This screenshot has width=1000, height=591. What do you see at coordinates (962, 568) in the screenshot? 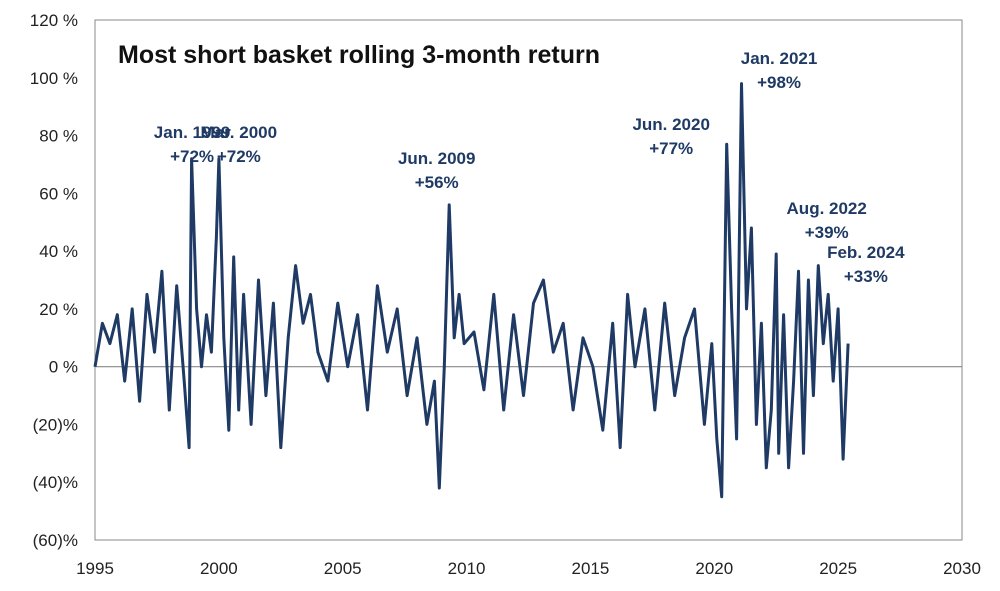
I see `x-tick-label: 2030` at bounding box center [962, 568].